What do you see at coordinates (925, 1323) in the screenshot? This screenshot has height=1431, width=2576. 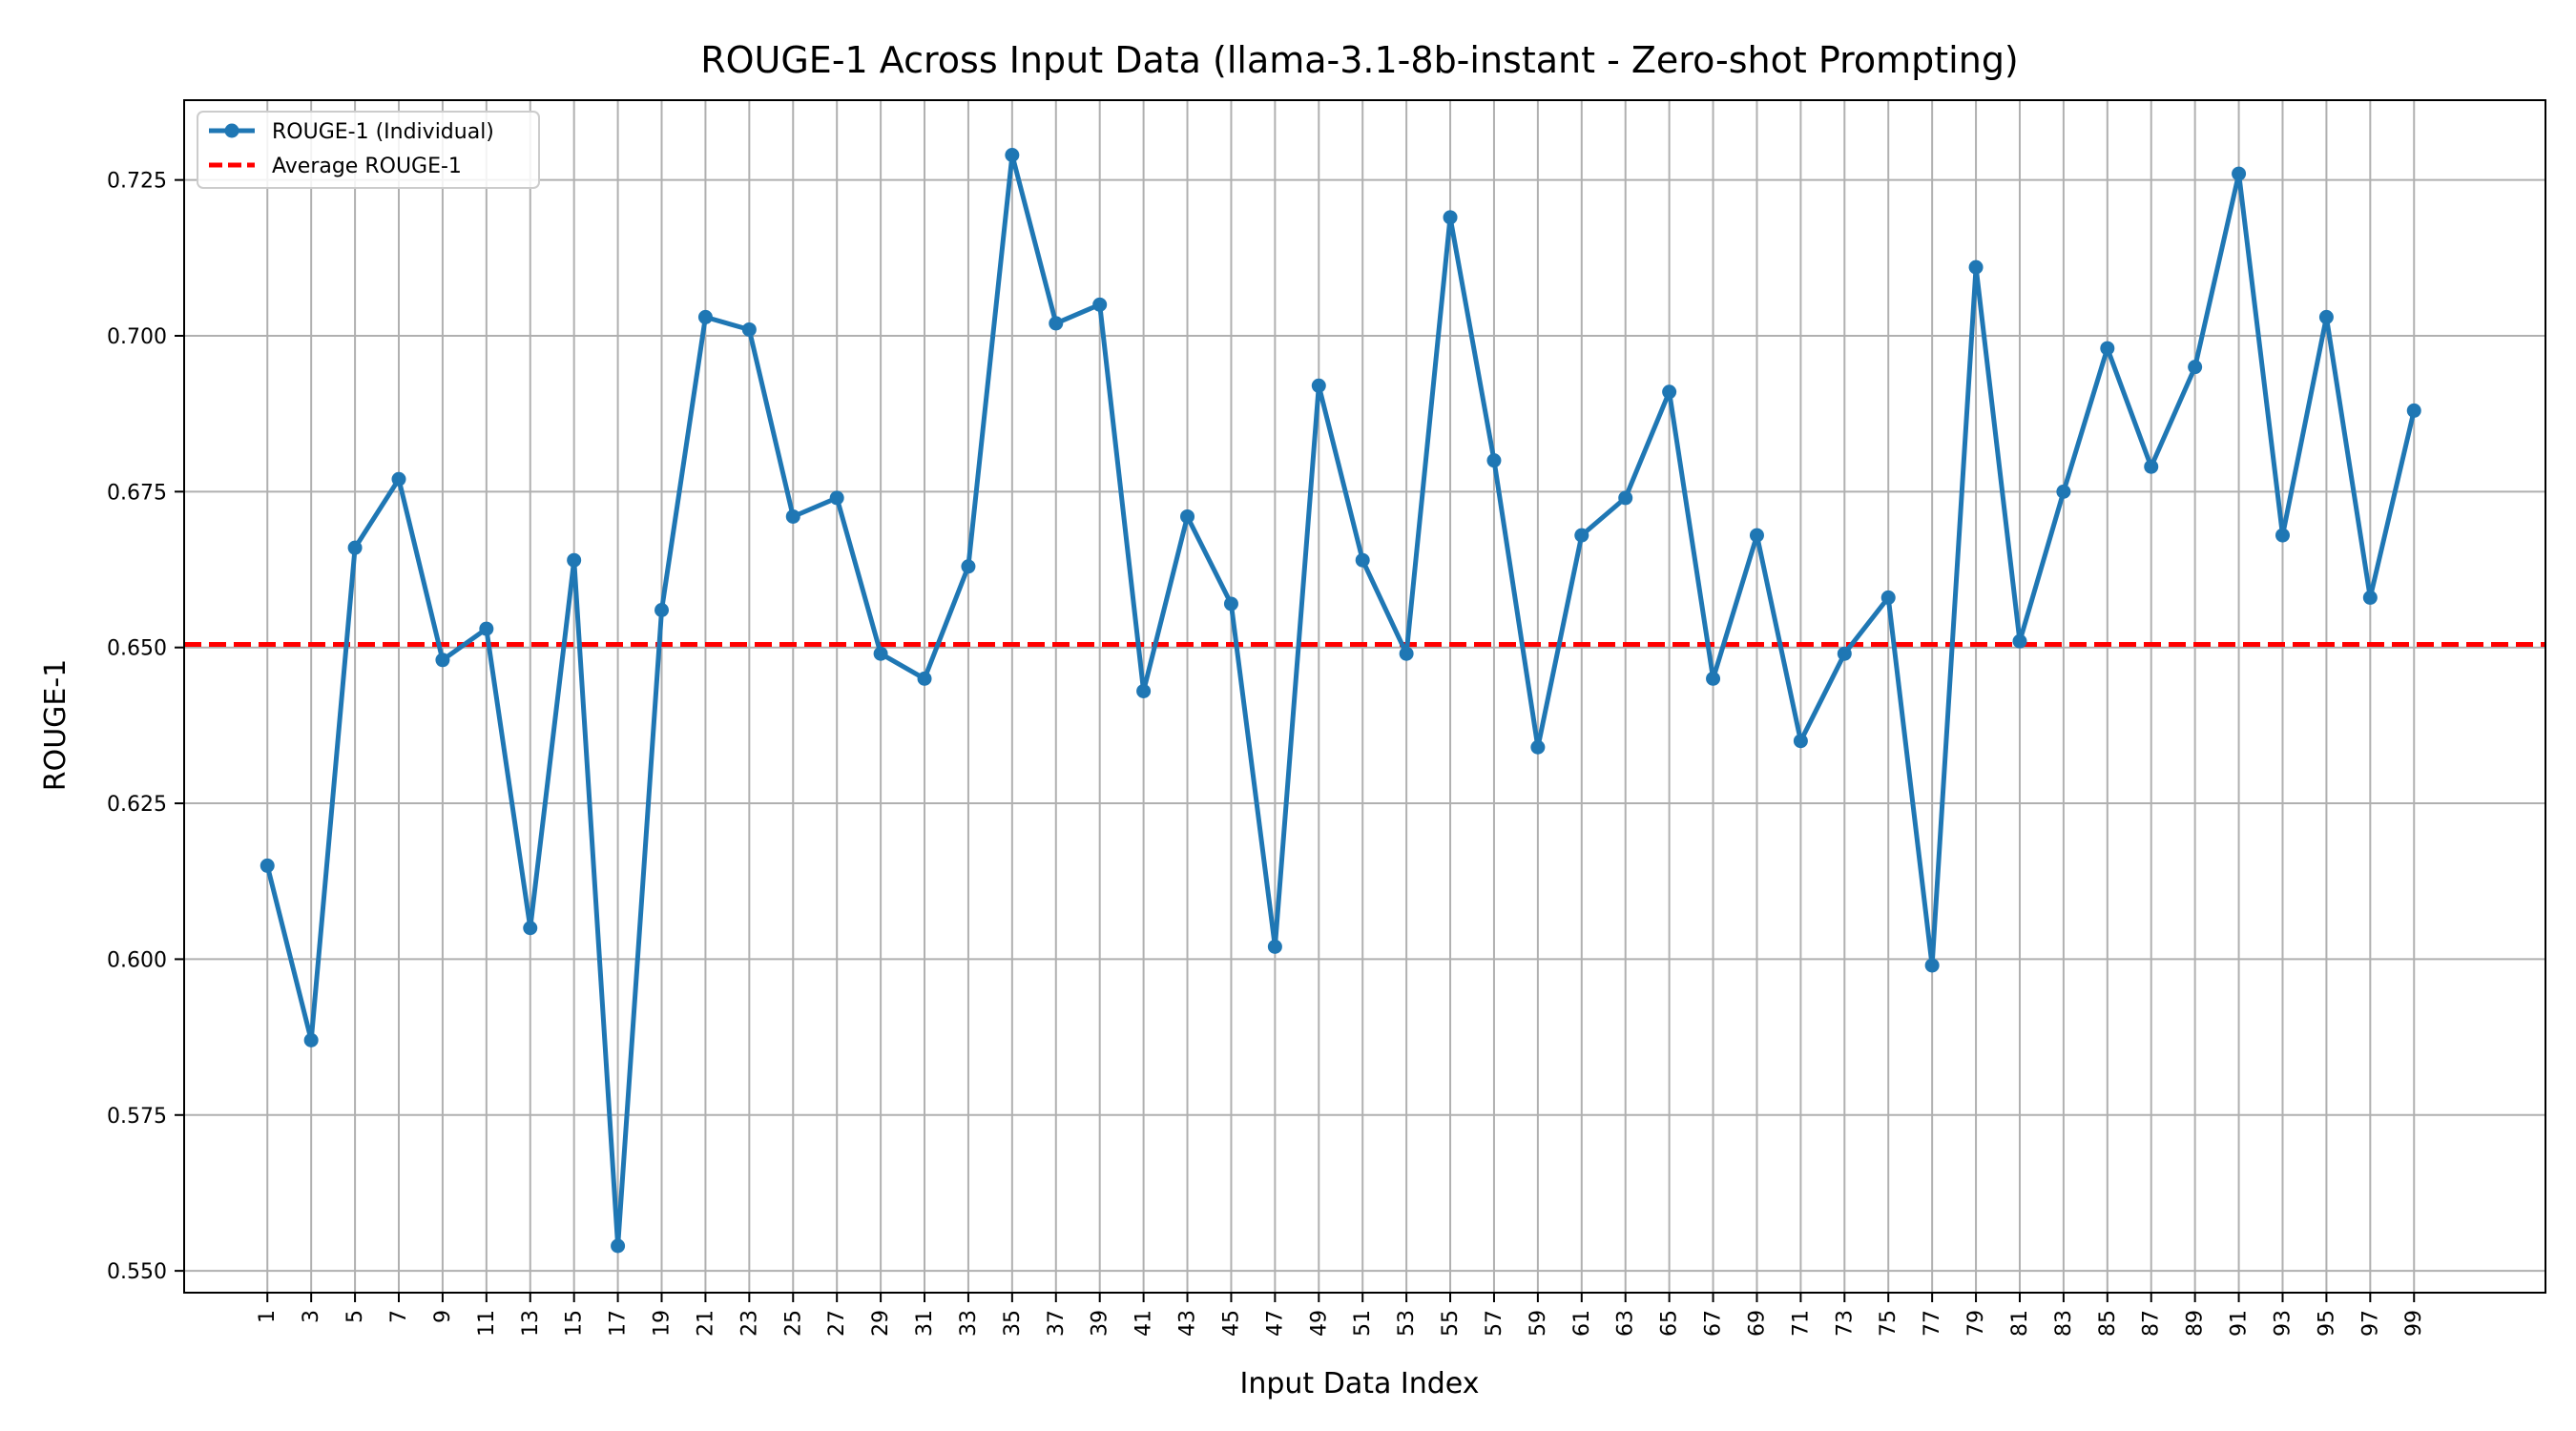 I see `x-tick-label: 31` at bounding box center [925, 1323].